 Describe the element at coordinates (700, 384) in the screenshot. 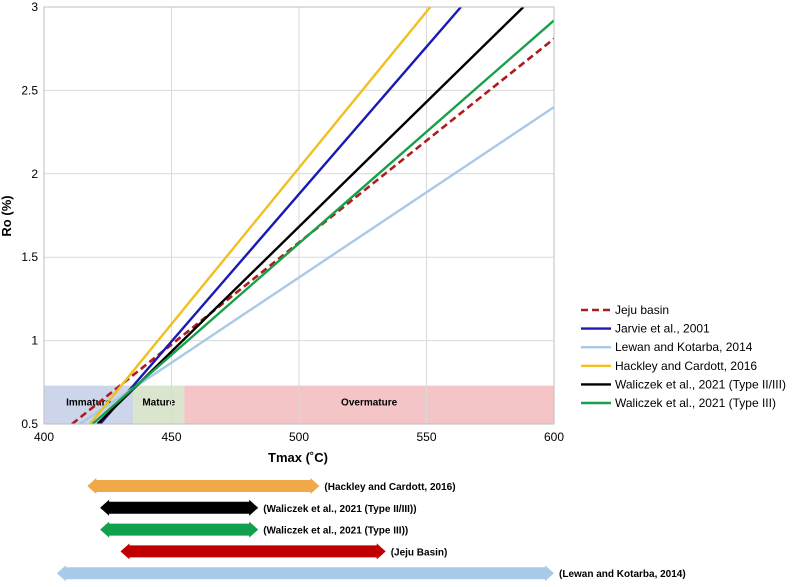

I see `legend-label-5: Waliczek et al., 2021 (Type II/III)` at that location.